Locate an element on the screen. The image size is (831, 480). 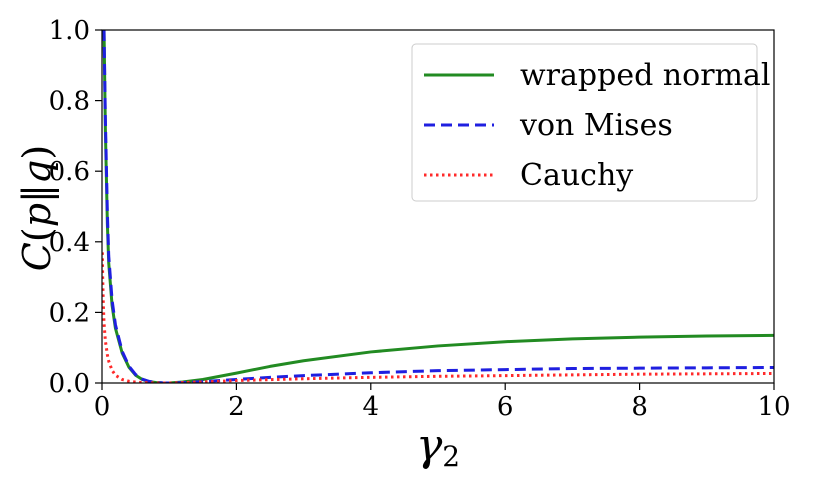
x-tick-label: 10 is located at coordinates (773, 407).